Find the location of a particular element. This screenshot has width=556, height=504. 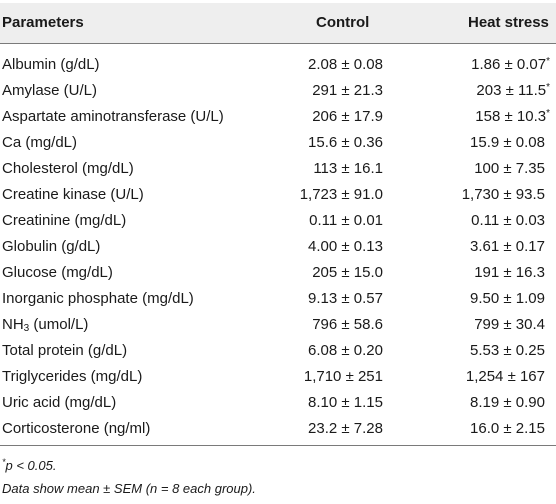

heat-stress-cell: 15.9 ± 0.08 is located at coordinates (507, 142).